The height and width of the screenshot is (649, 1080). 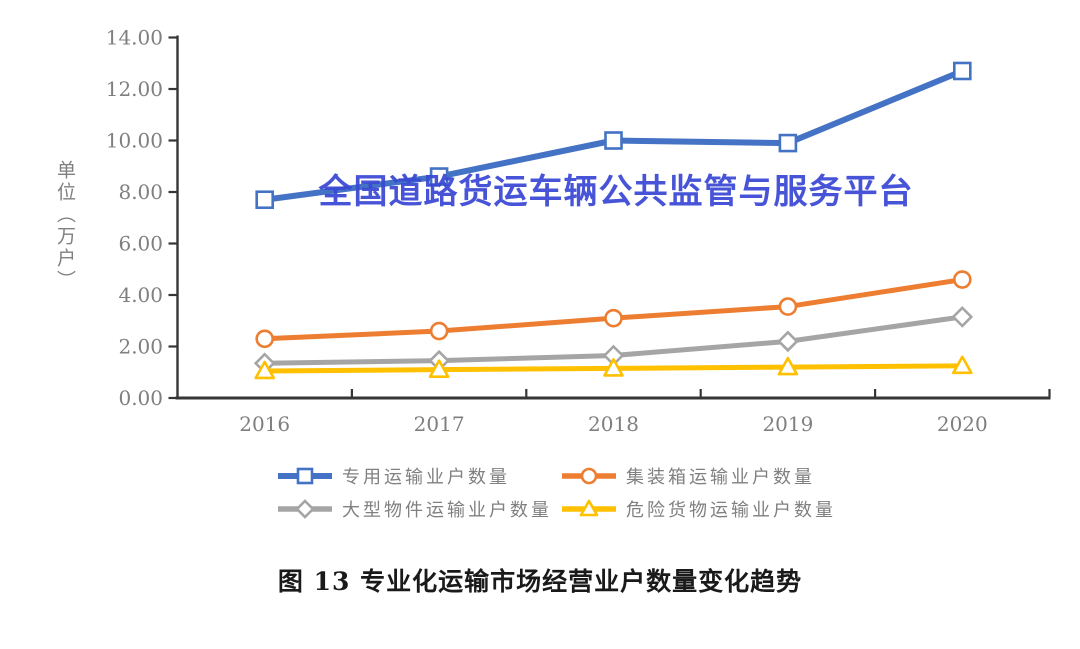 What do you see at coordinates (447, 510) in the screenshot?
I see `legend-label: 大型物件运输业户数量` at bounding box center [447, 510].